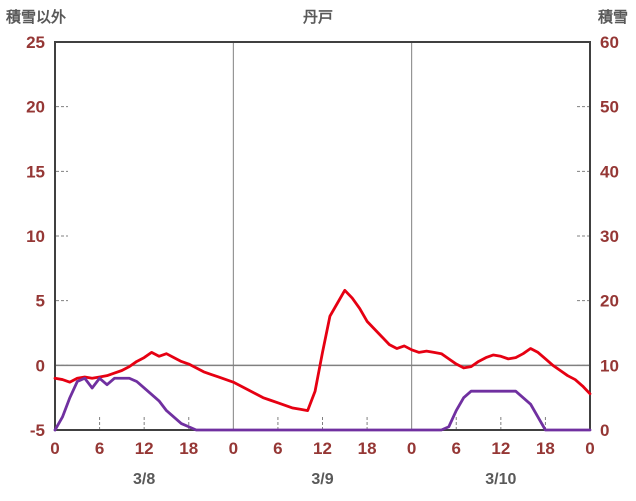 This screenshot has width=636, height=501. I want to click on left-axis-label: 20, so click(35, 107).